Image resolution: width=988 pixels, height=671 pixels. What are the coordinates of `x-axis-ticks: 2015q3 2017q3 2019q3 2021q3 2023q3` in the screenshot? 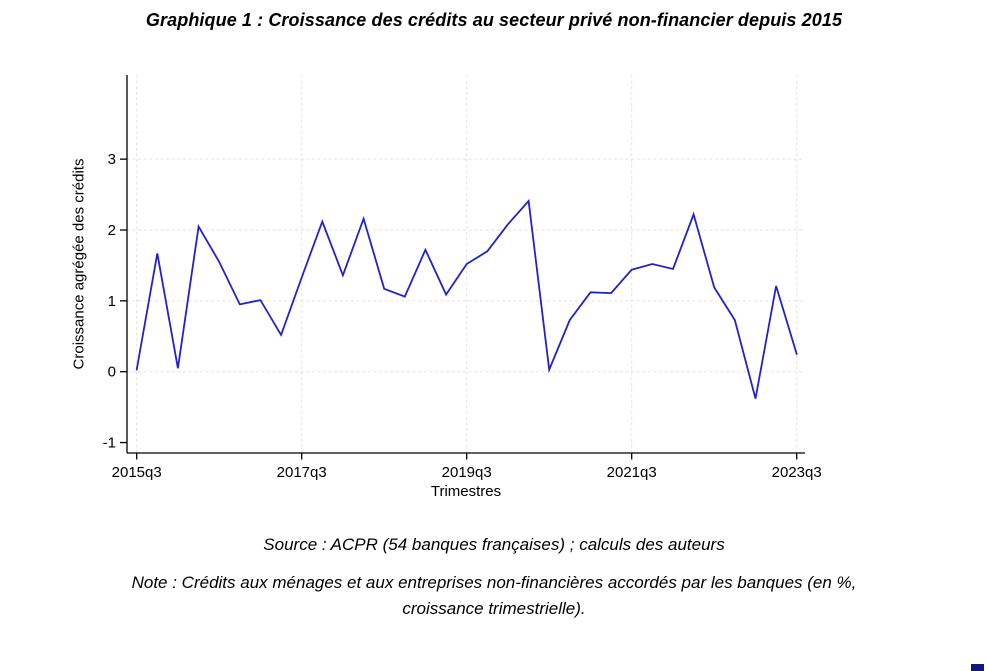 It's located at (467, 467).